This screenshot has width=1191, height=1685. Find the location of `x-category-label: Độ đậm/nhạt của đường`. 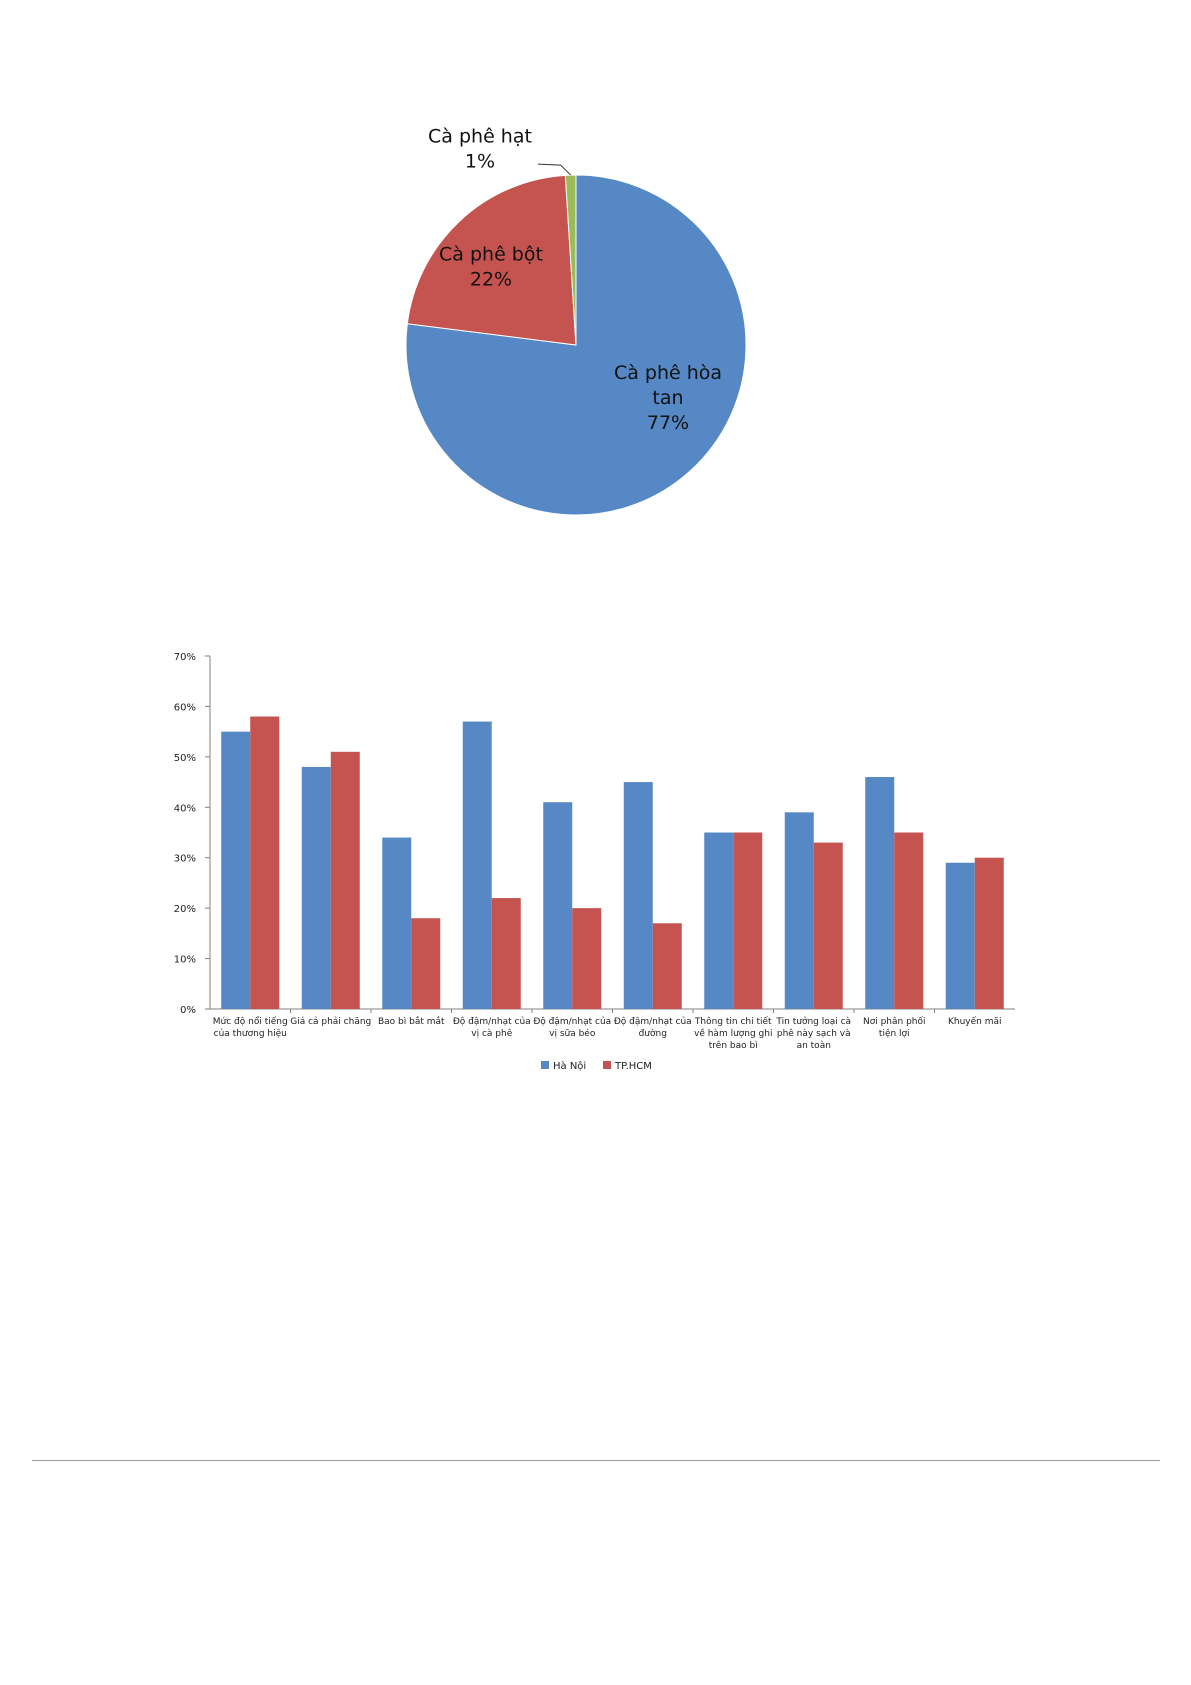

x-category-label: Độ đậm/nhạt của đường is located at coordinates (653, 1027).